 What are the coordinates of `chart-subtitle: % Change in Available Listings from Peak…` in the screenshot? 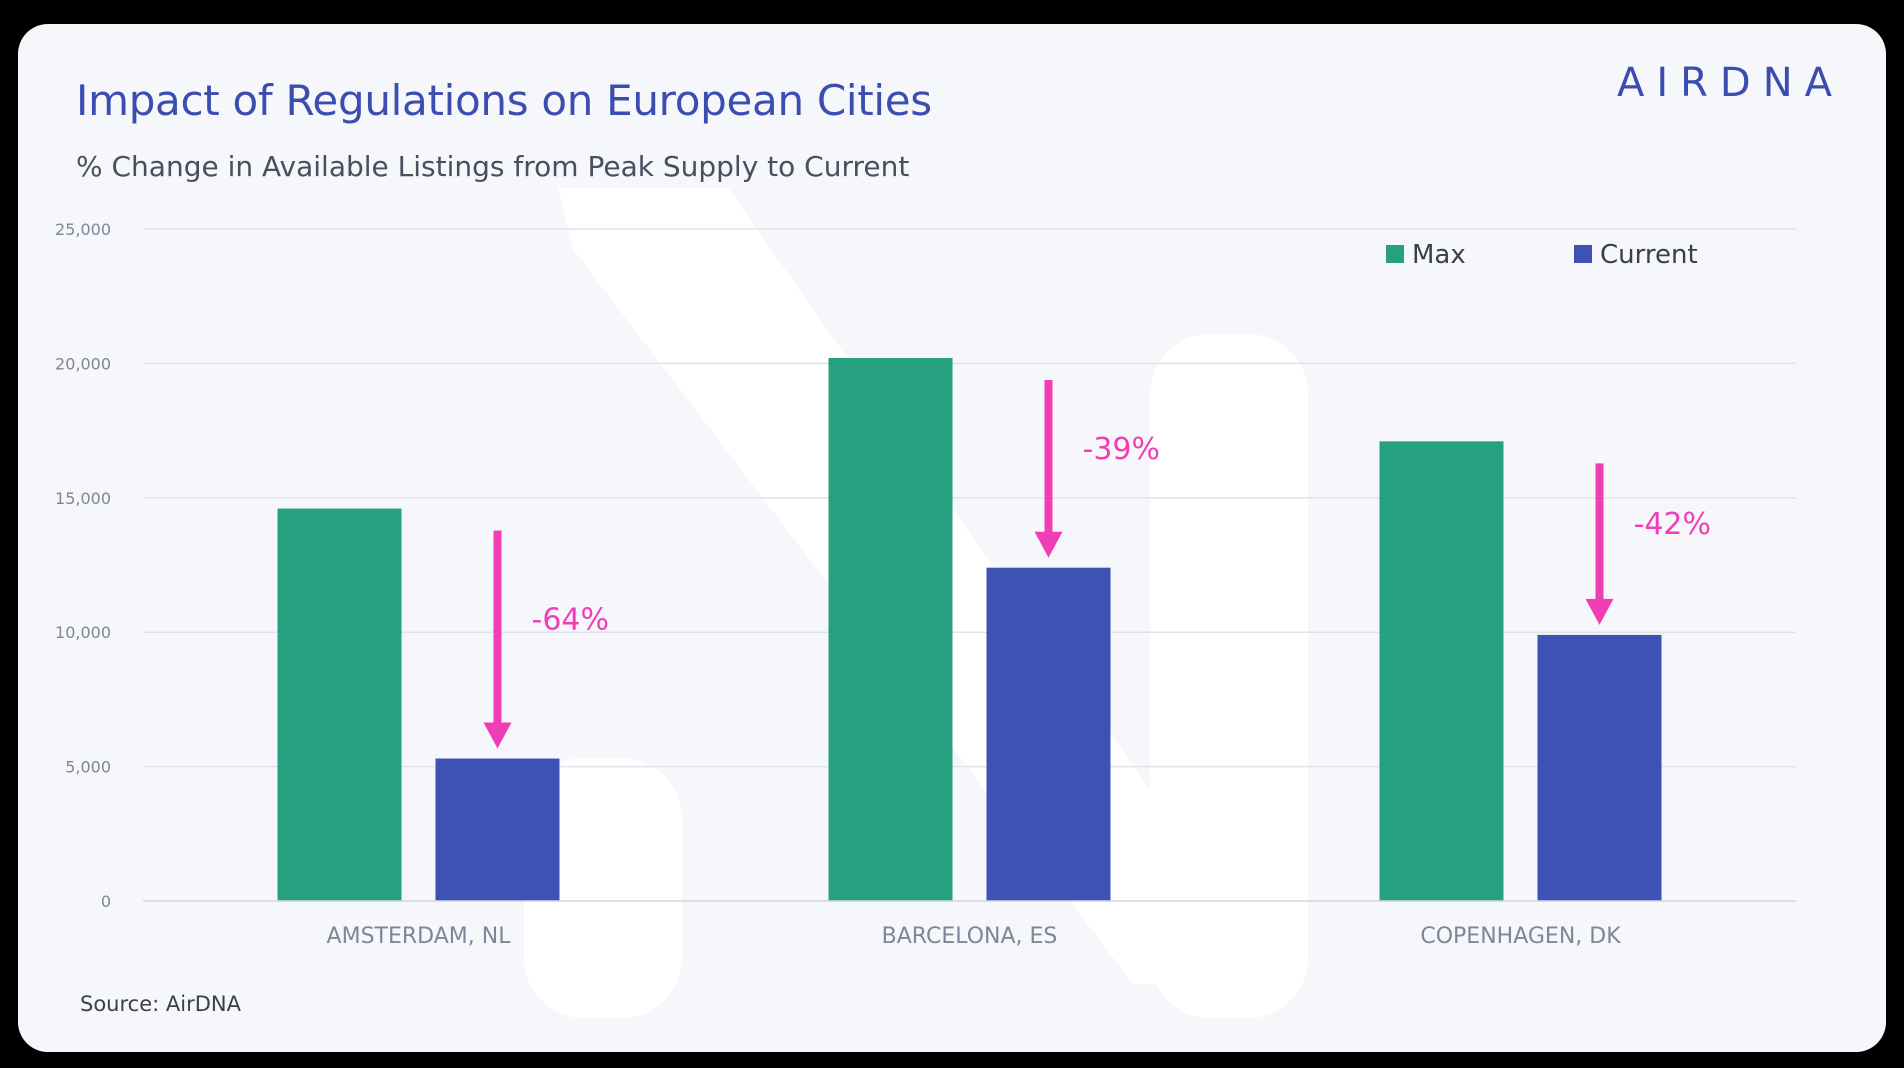 It's located at (493, 166).